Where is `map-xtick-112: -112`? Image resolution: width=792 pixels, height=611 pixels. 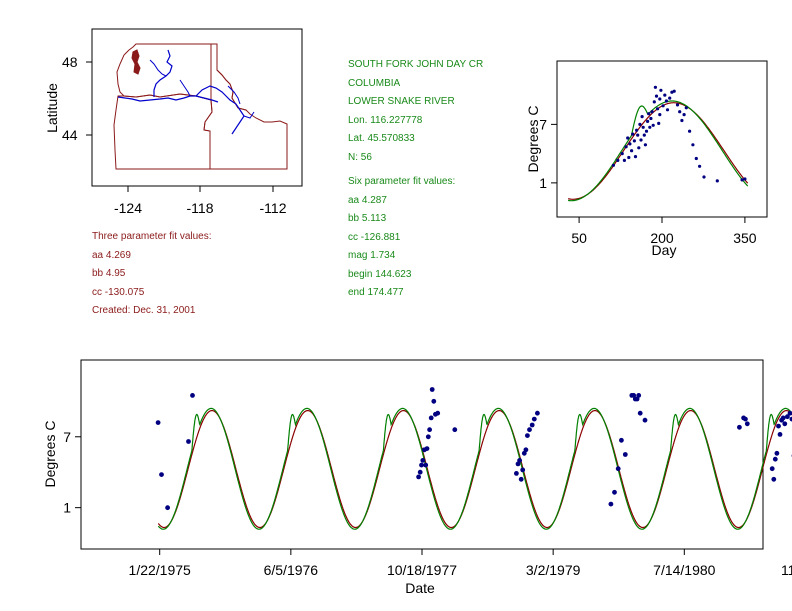
map-xtick-112: -112 is located at coordinates (273, 208).